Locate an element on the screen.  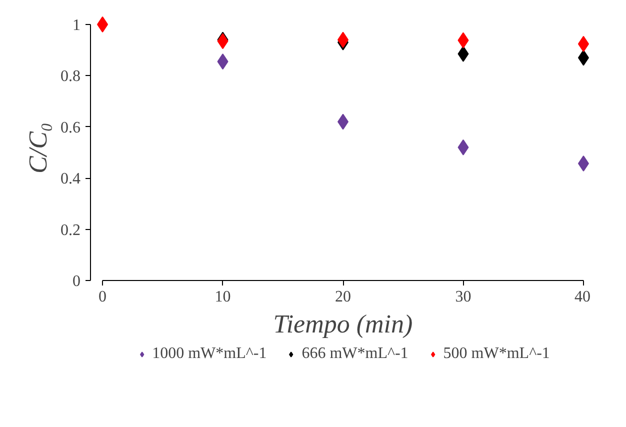
x-axis-title: Tiempo (min) is located at coordinates (343, 324).